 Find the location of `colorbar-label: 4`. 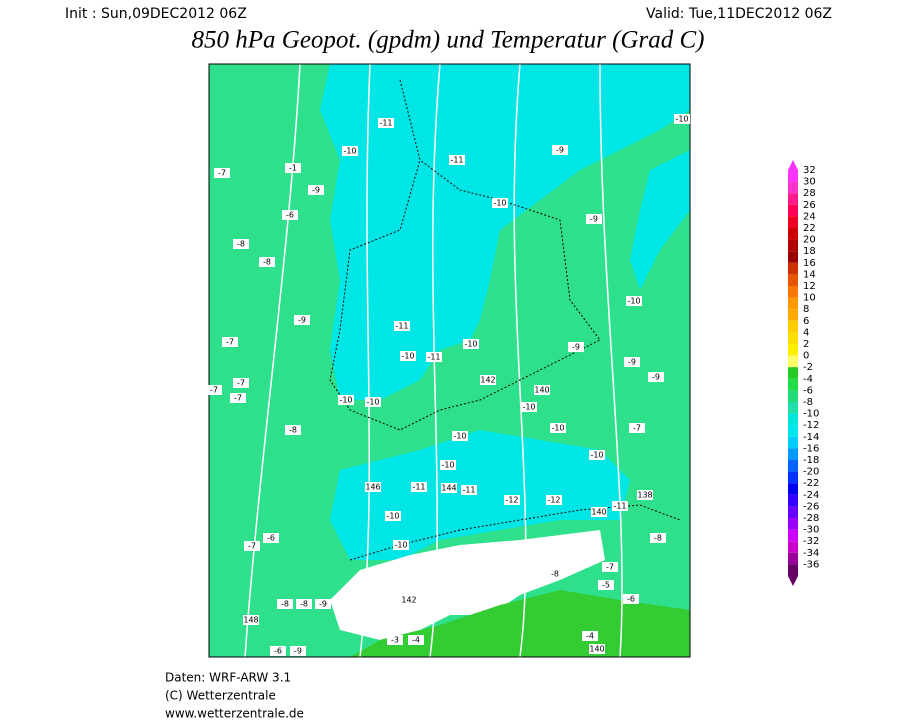

colorbar-label: 4 is located at coordinates (806, 332).